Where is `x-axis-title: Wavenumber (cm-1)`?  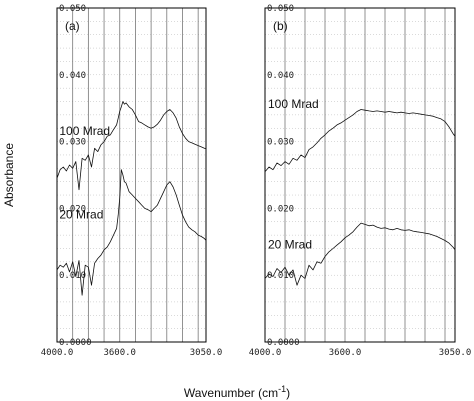
x-axis-title: Wavenumber (cm-1) is located at coordinates (237, 392).